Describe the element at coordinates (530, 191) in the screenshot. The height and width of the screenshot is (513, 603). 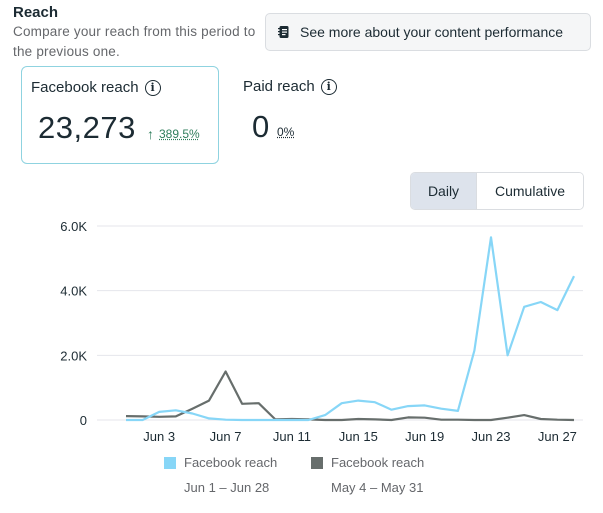
I see `toggle-cumulative-button: Cumulative` at that location.